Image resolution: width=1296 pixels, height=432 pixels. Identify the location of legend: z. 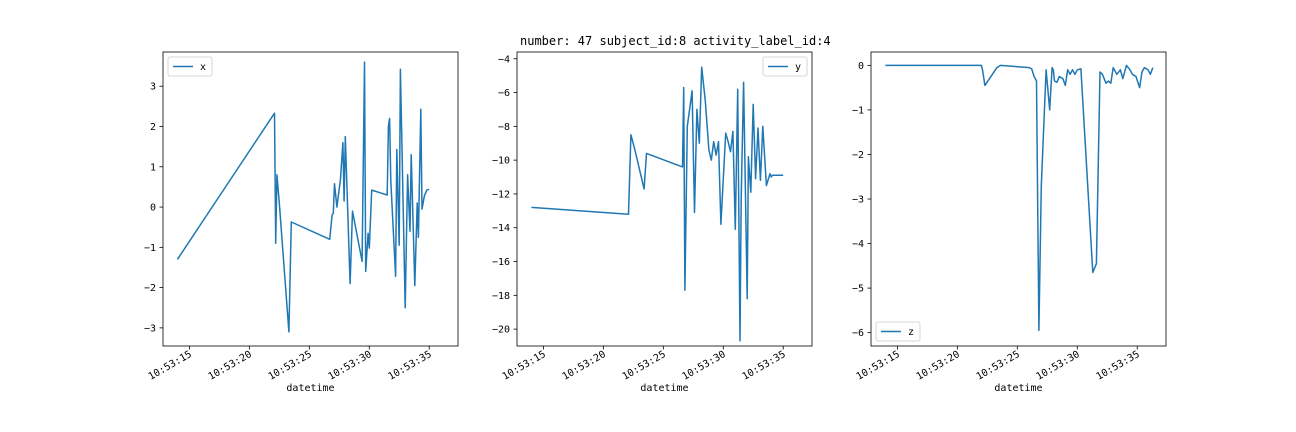
(898, 331).